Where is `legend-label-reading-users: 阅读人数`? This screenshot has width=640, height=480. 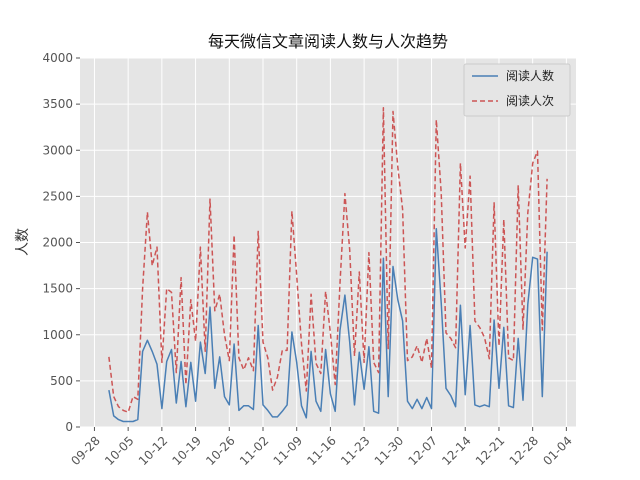
legend-label-reading-users: 阅读人数 is located at coordinates (530, 75).